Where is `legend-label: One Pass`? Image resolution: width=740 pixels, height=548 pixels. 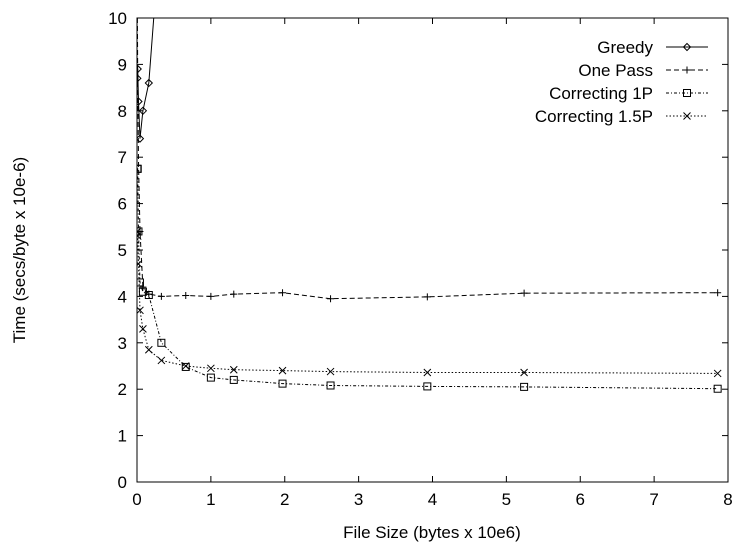
legend-label: One Pass is located at coordinates (615, 70).